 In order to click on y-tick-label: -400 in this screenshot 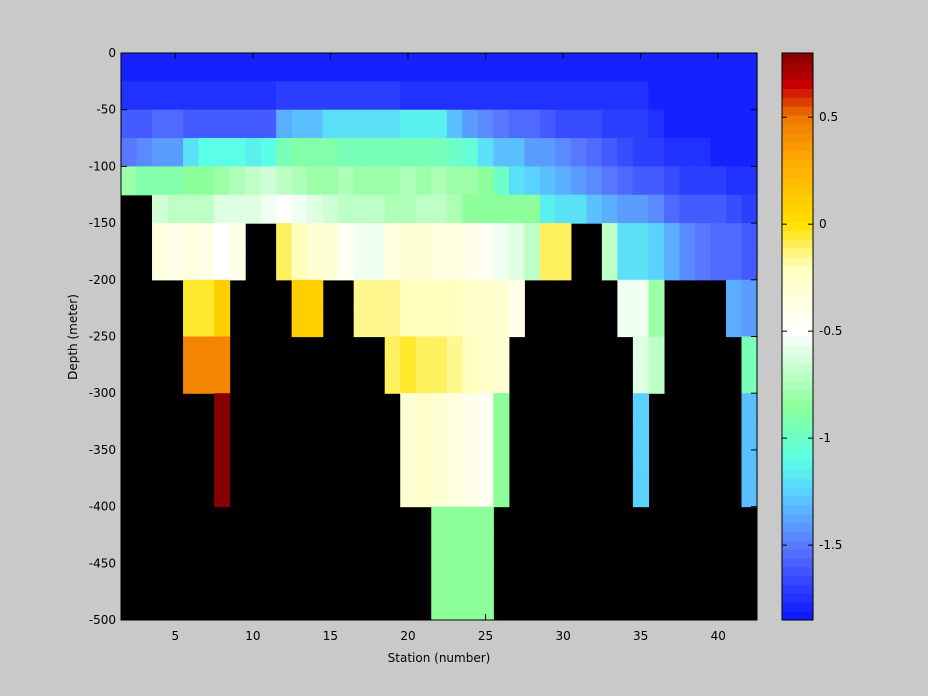, I will do `click(102, 507)`.